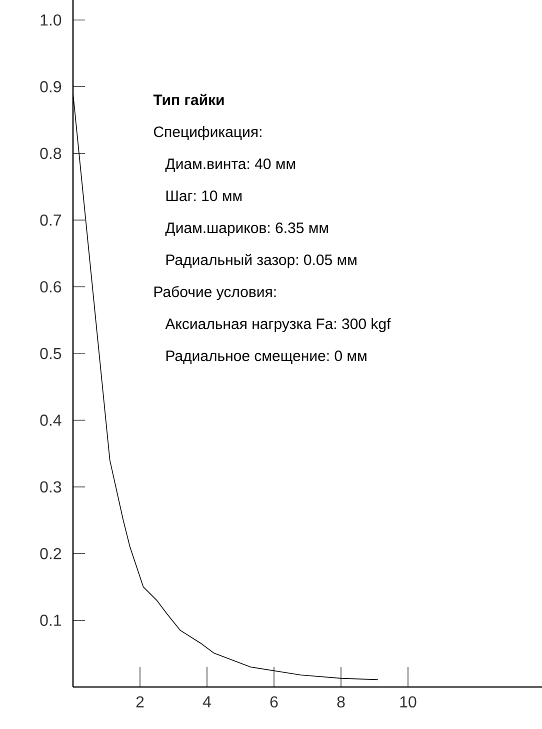  Describe the element at coordinates (274, 702) in the screenshot. I see `x-tick-label: 6` at that location.